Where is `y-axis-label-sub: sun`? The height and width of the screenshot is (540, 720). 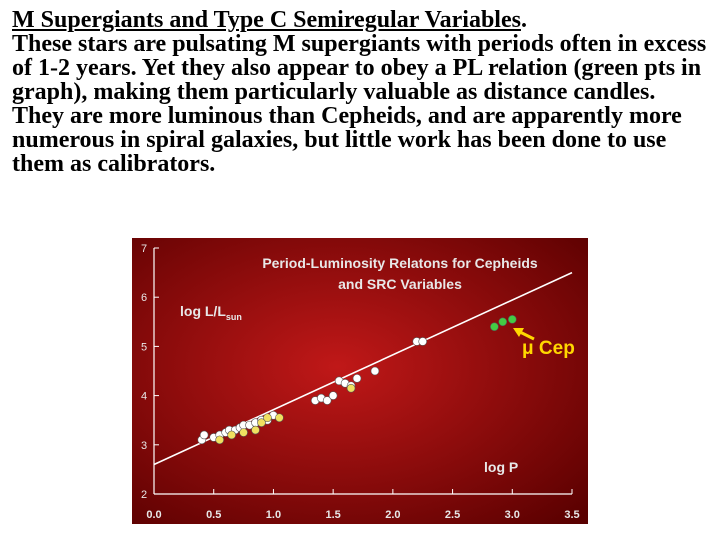
y-axis-label-sub: sun is located at coordinates (234, 317).